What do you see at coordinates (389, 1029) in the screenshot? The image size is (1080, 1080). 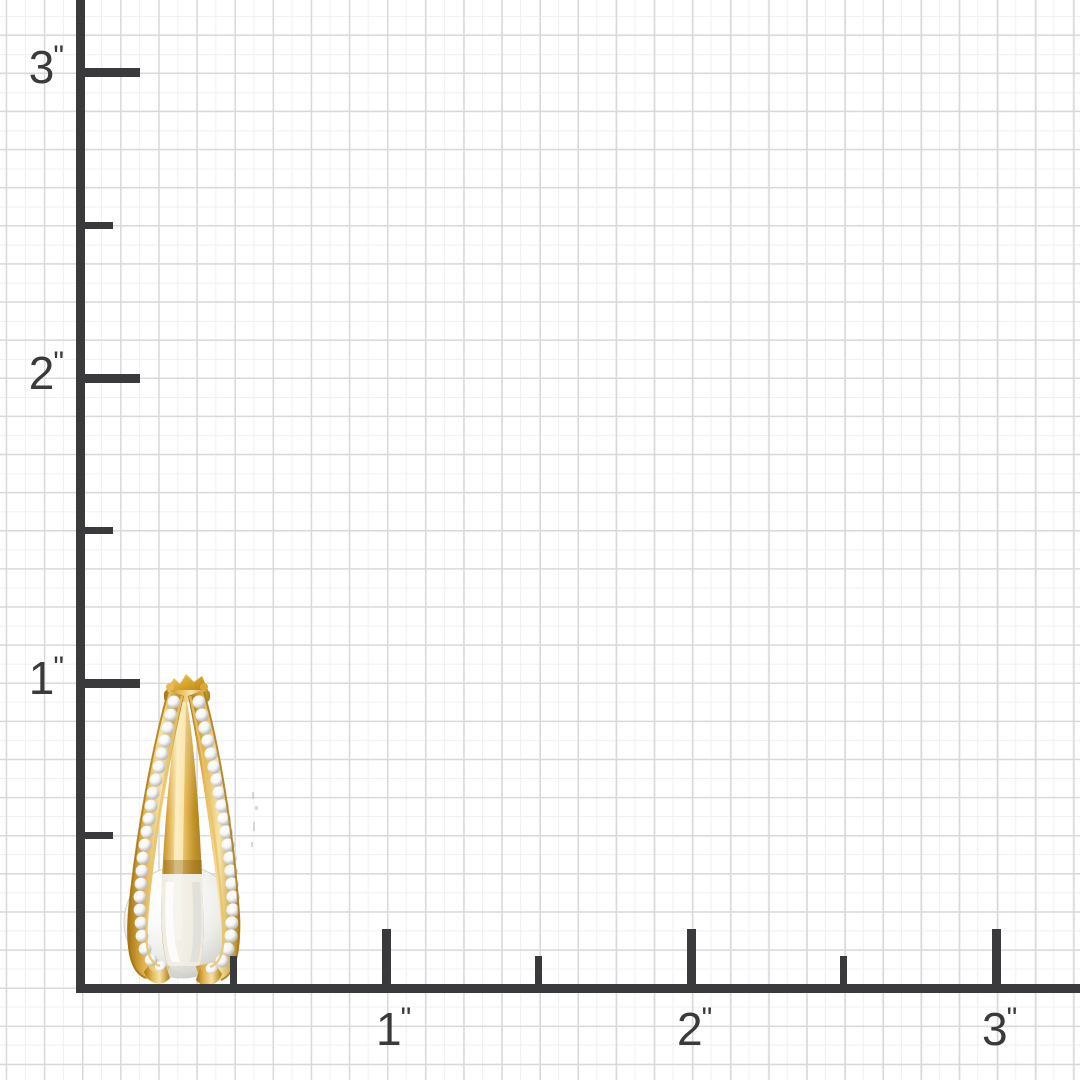 I see `x-label-1-value: 1` at bounding box center [389, 1029].